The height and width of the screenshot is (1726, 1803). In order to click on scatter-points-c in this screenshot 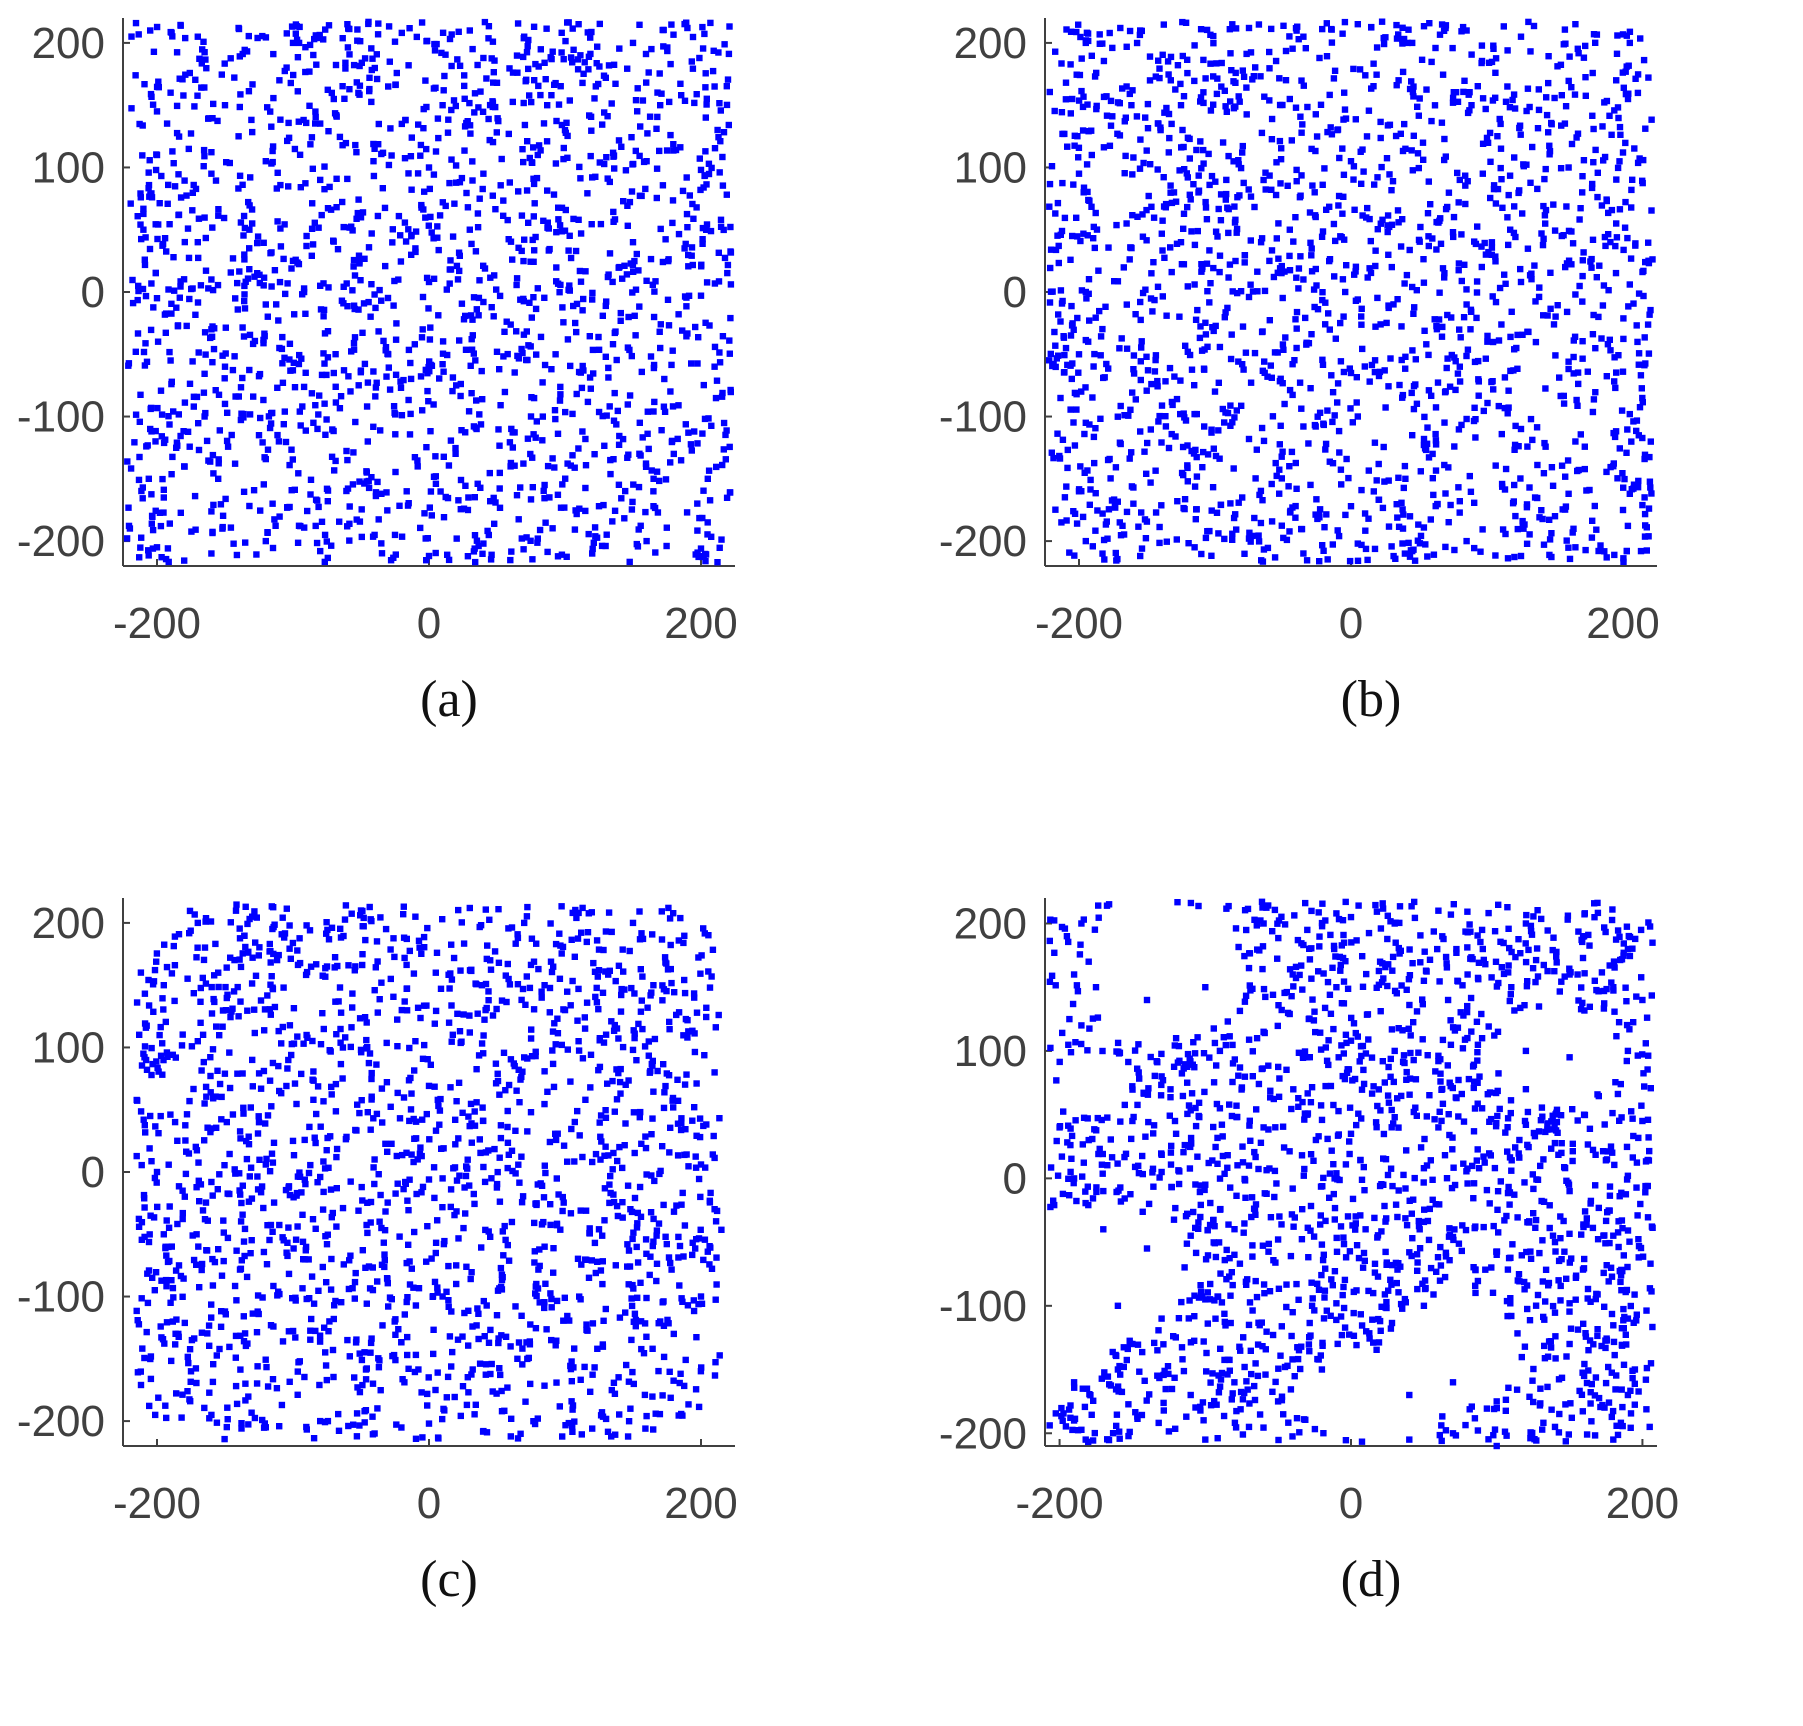, I will do `click(429, 1172)`.